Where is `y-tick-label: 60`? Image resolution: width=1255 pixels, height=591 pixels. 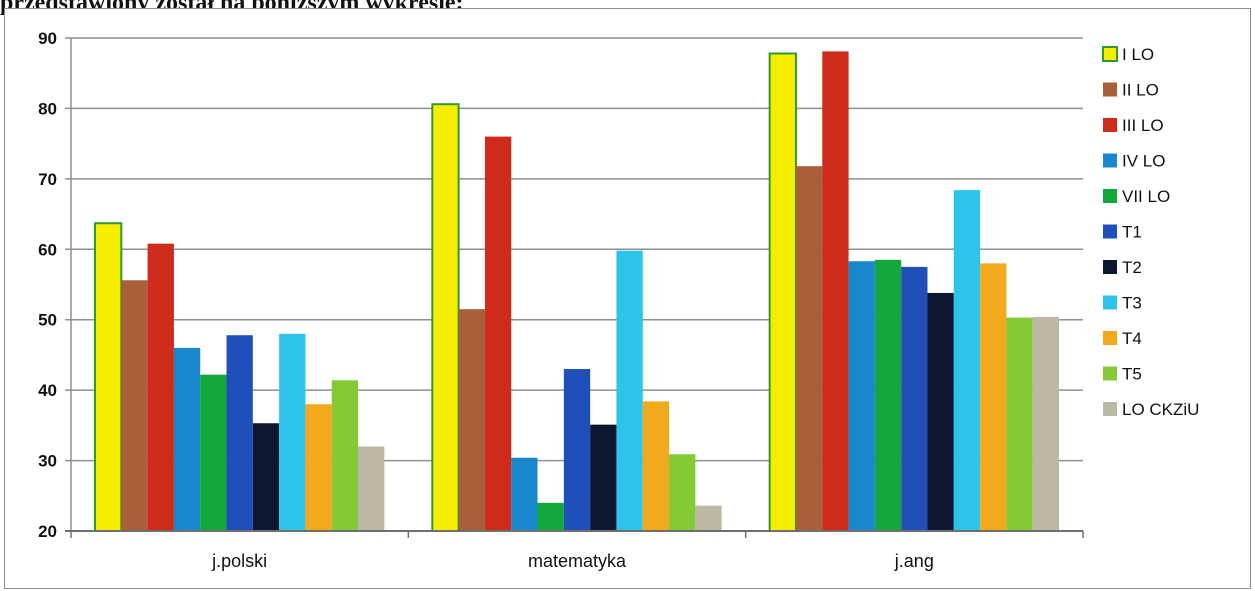
y-tick-label: 60 is located at coordinates (47, 249).